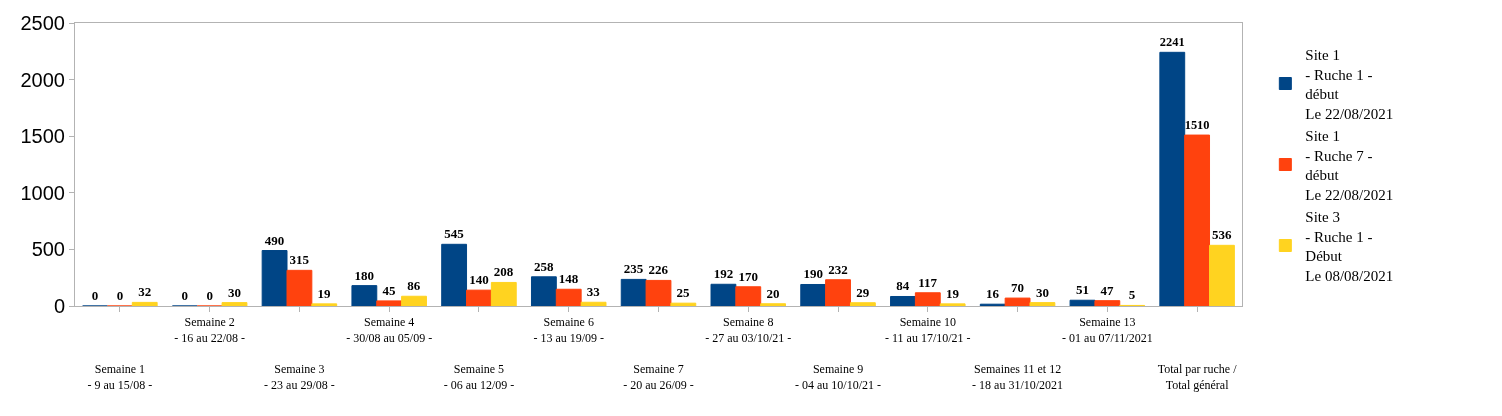 Image resolution: width=1502 pixels, height=416 pixels. Describe the element at coordinates (59, 306) in the screenshot. I see `y-tick-label: 0` at that location.